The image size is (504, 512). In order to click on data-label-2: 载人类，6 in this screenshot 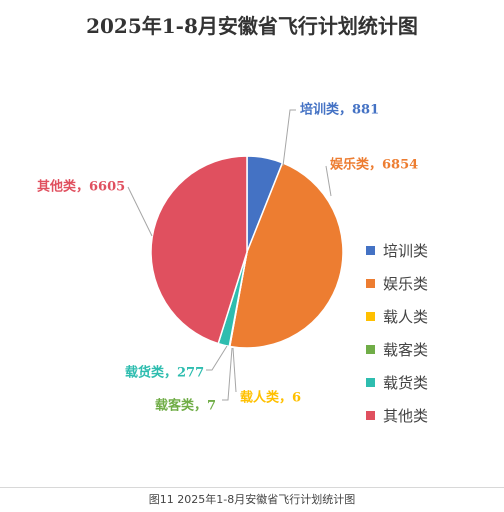, I will do `click(270, 398)`.